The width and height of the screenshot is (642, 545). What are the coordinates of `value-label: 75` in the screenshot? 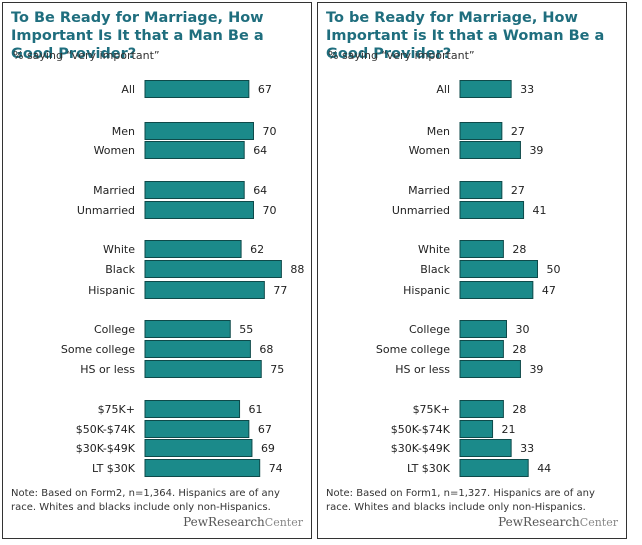 It's located at (277, 369).